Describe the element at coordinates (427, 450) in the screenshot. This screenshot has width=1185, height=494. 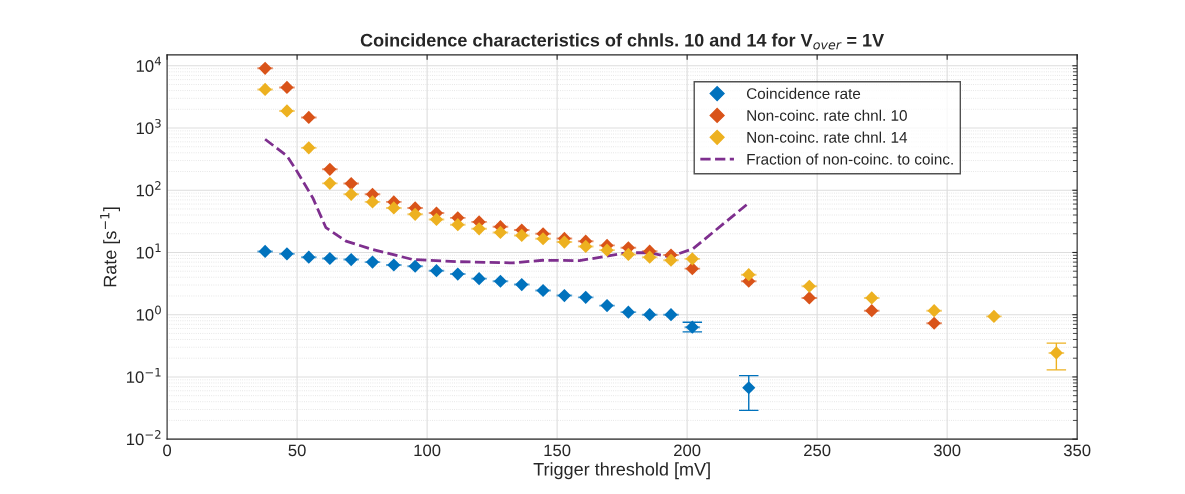
I see `x-tick-label: 100` at that location.